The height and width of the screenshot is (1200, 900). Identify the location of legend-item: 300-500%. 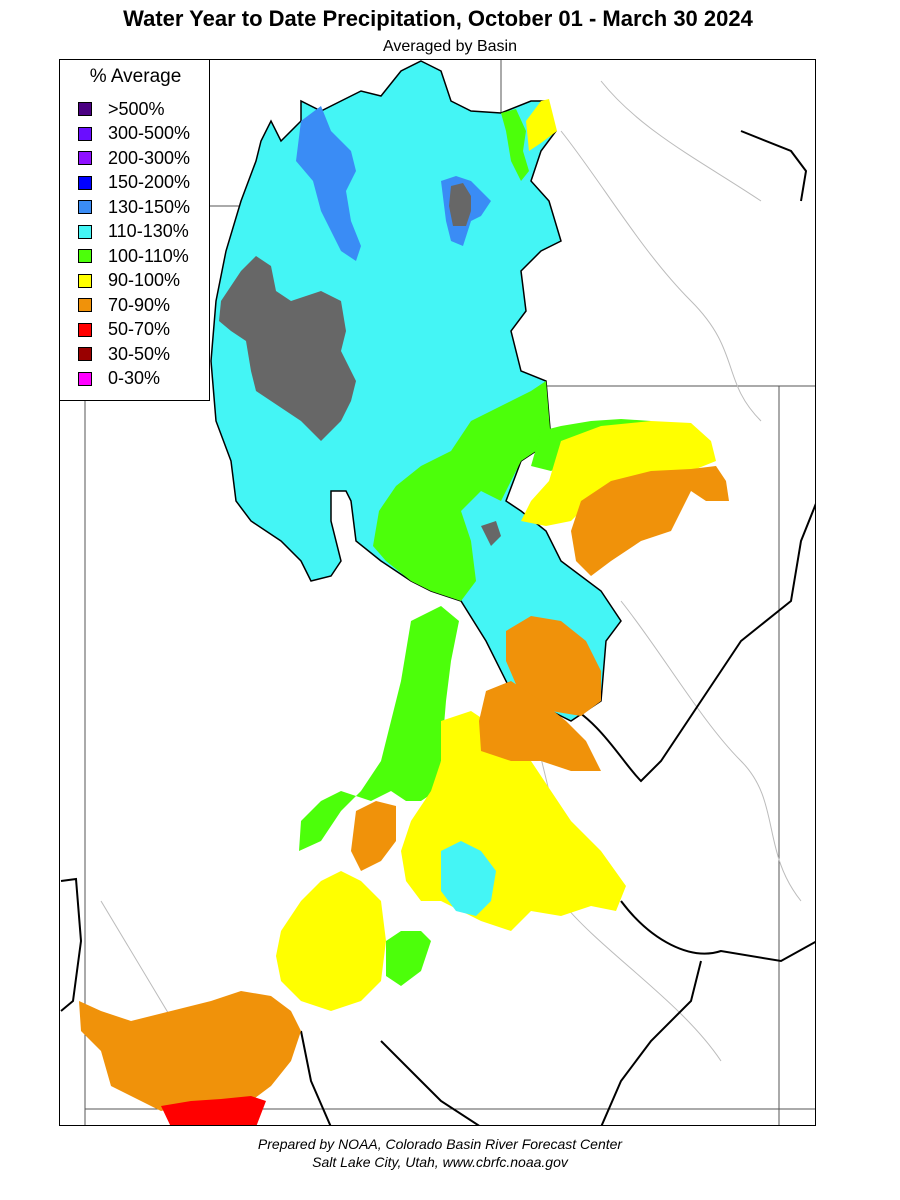
(134, 134).